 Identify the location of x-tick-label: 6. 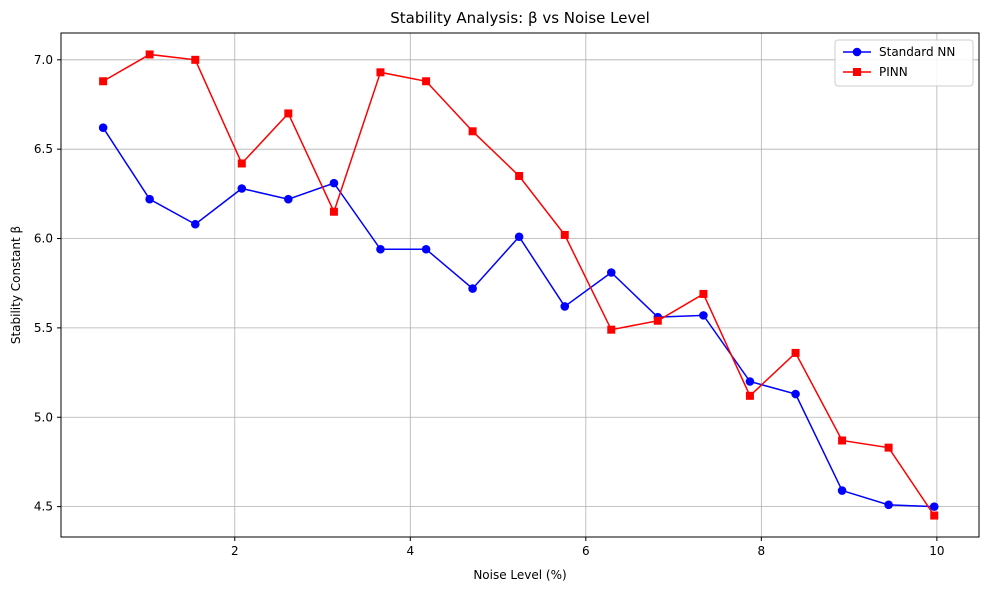
(586, 551).